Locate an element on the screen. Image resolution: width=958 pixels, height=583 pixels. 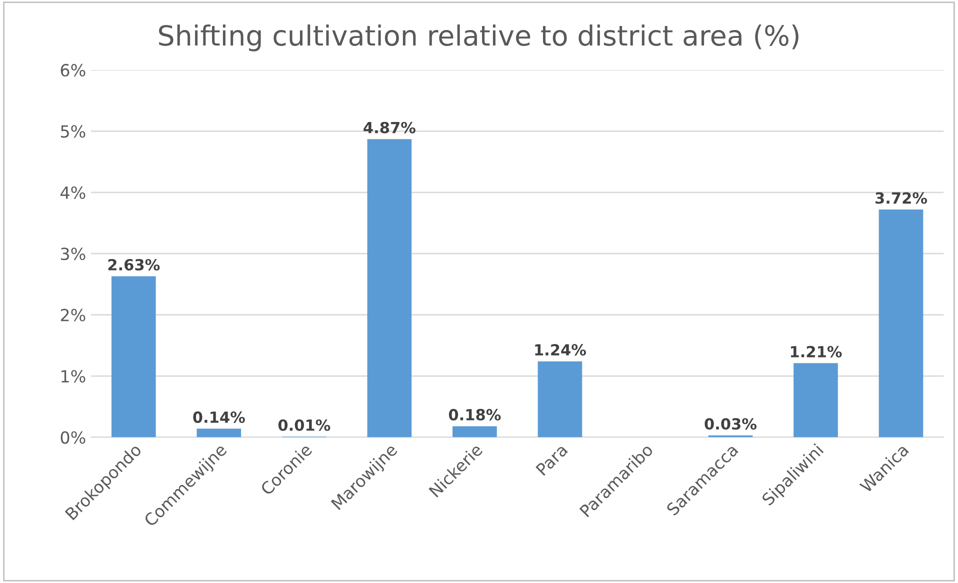
y-tick-label: 5% is located at coordinates (73, 131).